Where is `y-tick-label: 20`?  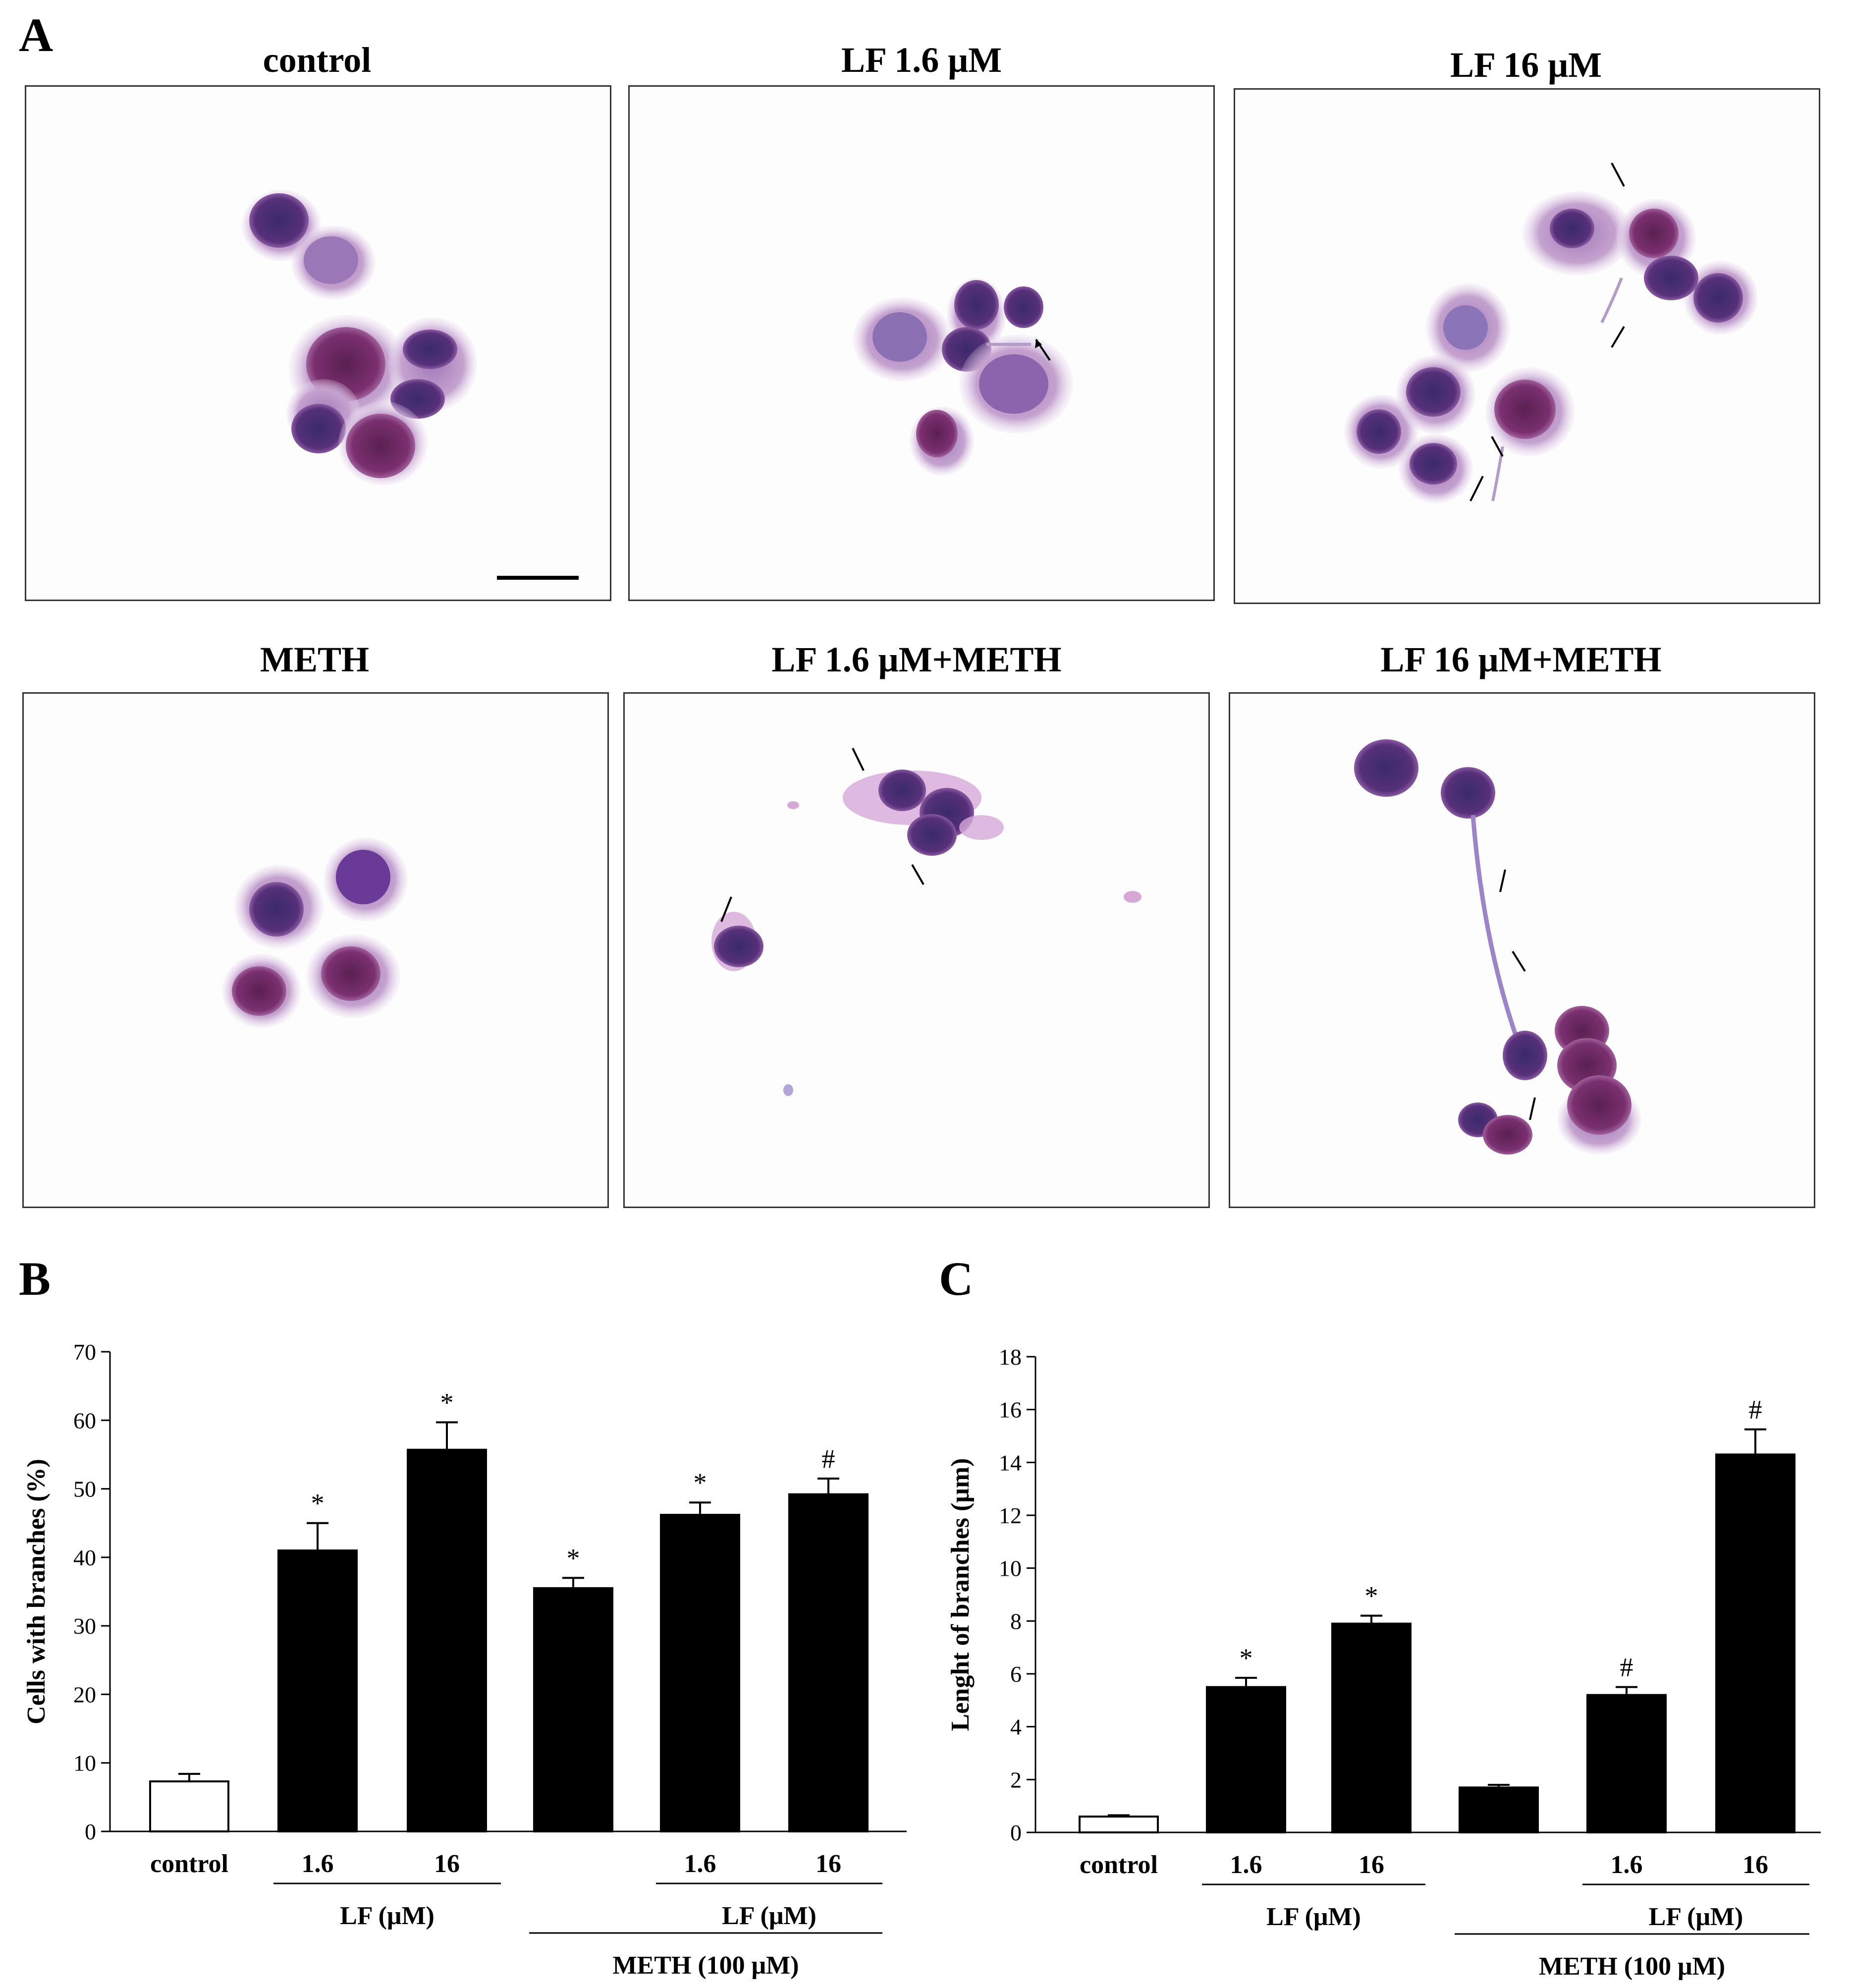 y-tick-label: 20 is located at coordinates (84, 1694).